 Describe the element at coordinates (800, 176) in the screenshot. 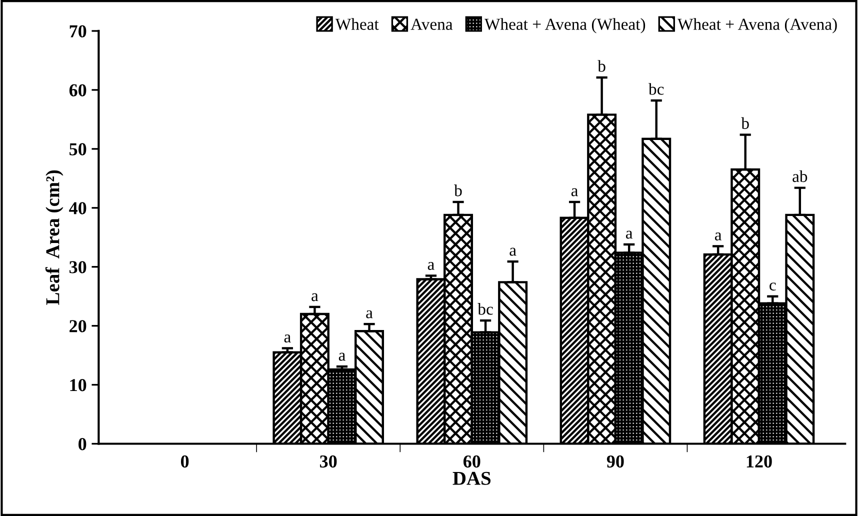

I see `data-label: ab` at that location.